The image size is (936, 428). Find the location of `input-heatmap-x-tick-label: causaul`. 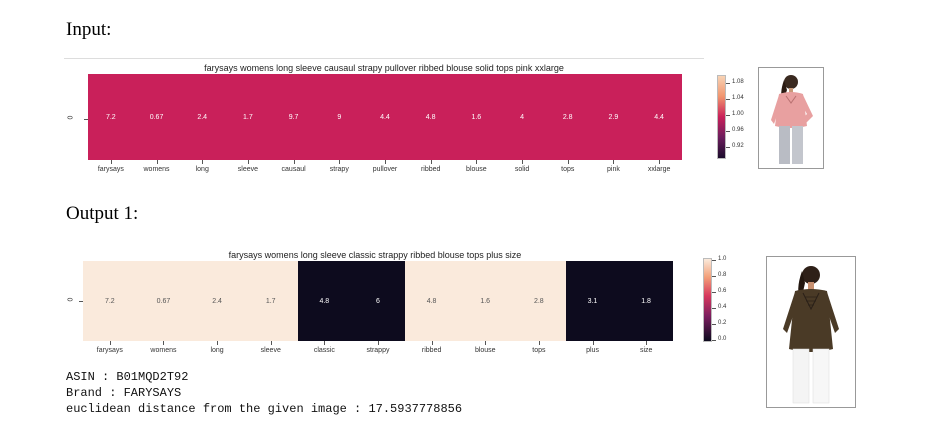

input-heatmap-x-tick-label: causaul is located at coordinates (293, 169).